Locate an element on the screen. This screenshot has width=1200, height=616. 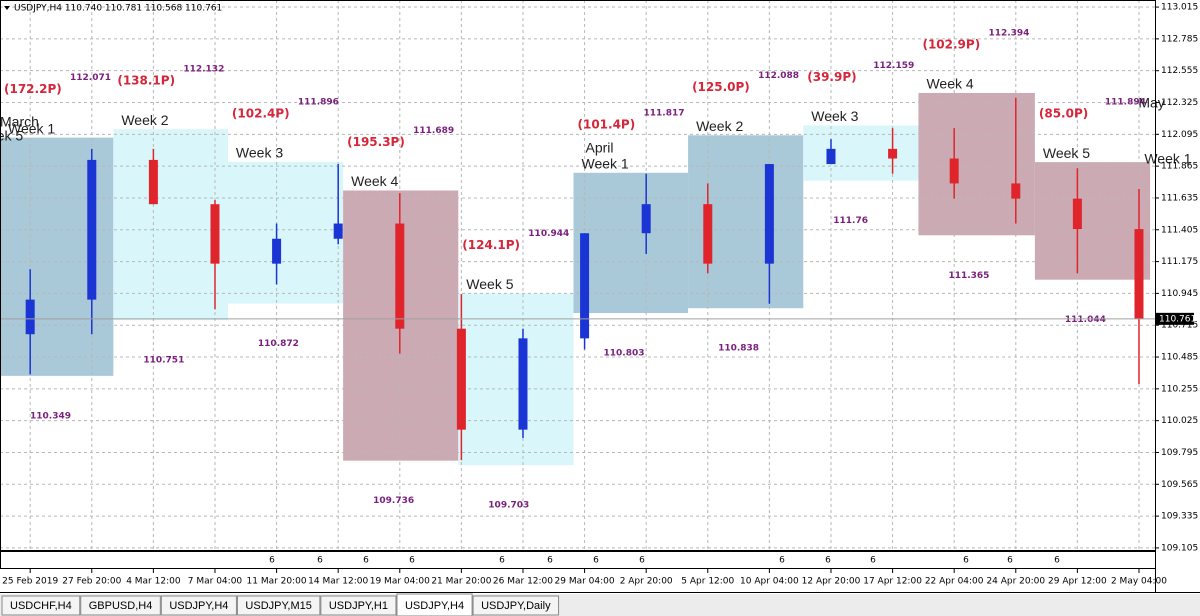
tab: USDCHF,H4 is located at coordinates (41, 605).